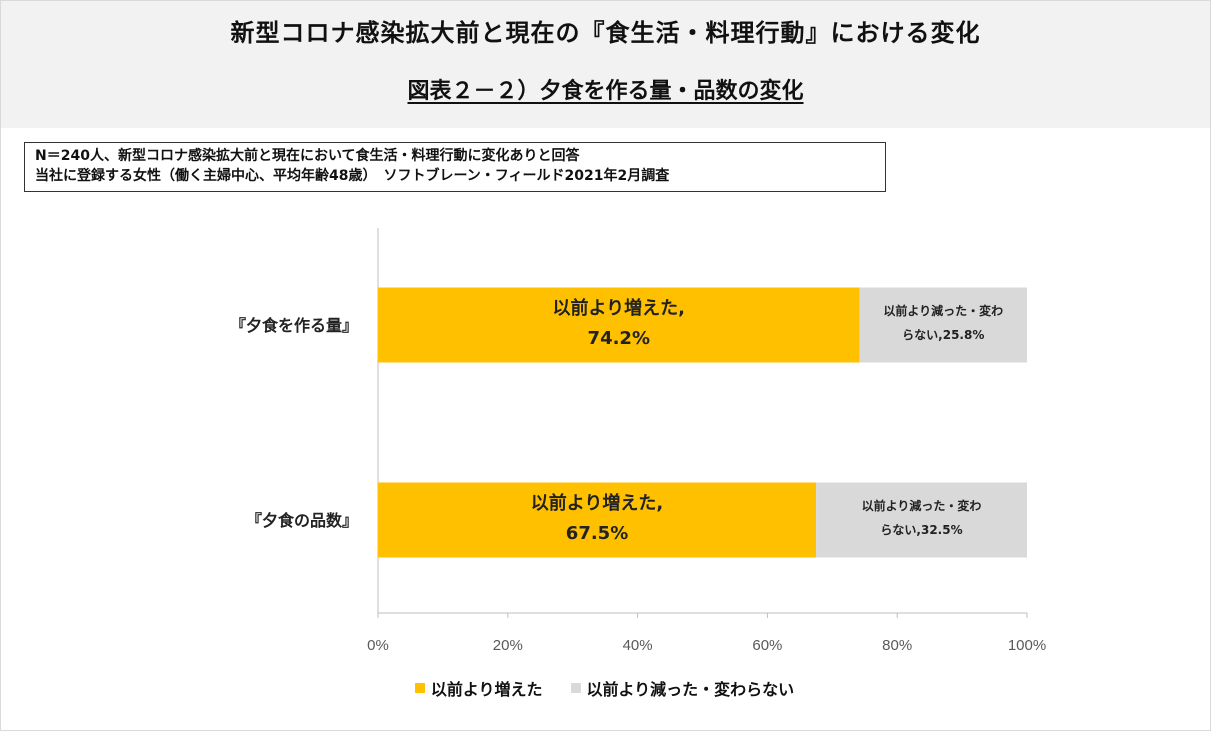  I want to click on figure-subtitle: 図表２－２）夕食を作る量・品数の変化, so click(605, 91).